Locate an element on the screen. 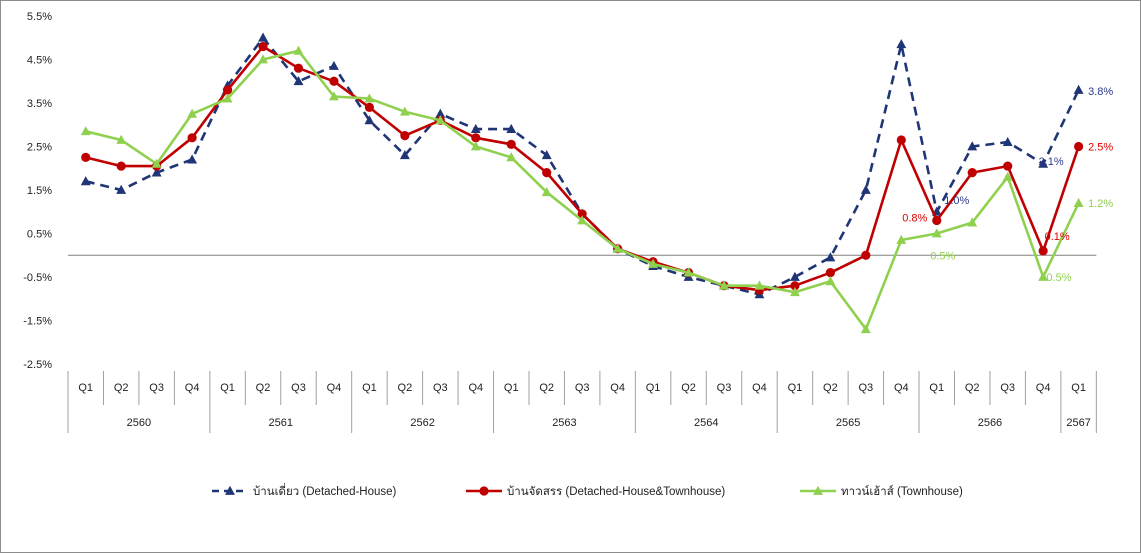 This screenshot has width=1141, height=553. year-label: 2562 is located at coordinates (422, 423).